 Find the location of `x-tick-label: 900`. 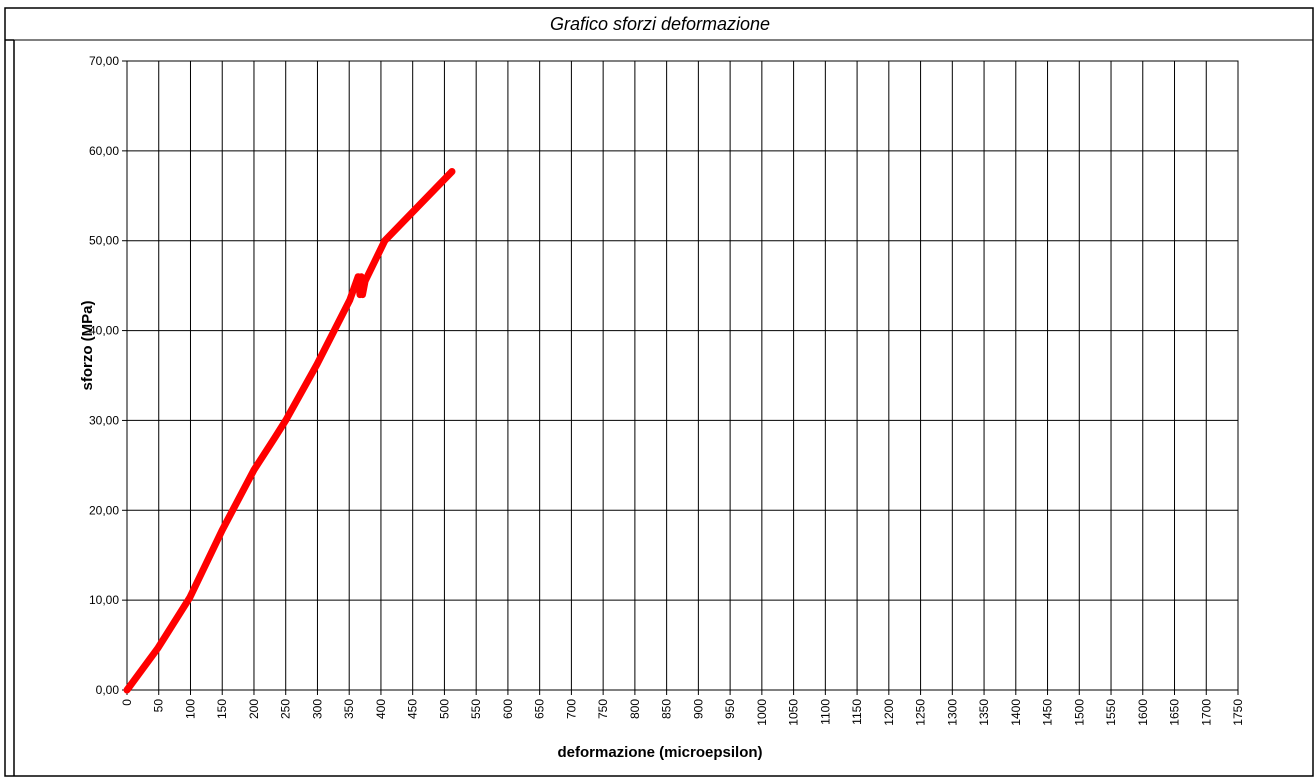

x-tick-label: 900 is located at coordinates (698, 709).